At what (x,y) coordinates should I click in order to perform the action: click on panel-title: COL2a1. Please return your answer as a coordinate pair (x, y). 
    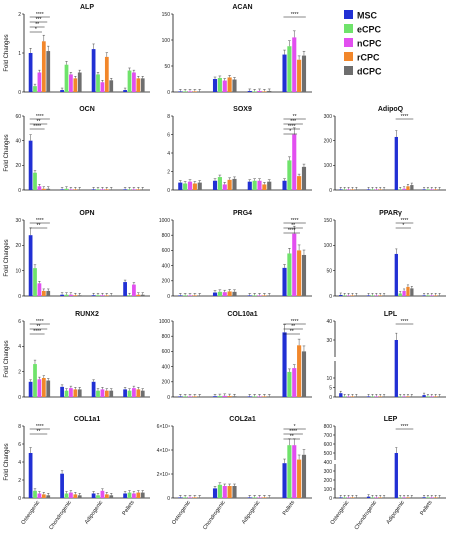
    Looking at the image, I should click on (242, 419).